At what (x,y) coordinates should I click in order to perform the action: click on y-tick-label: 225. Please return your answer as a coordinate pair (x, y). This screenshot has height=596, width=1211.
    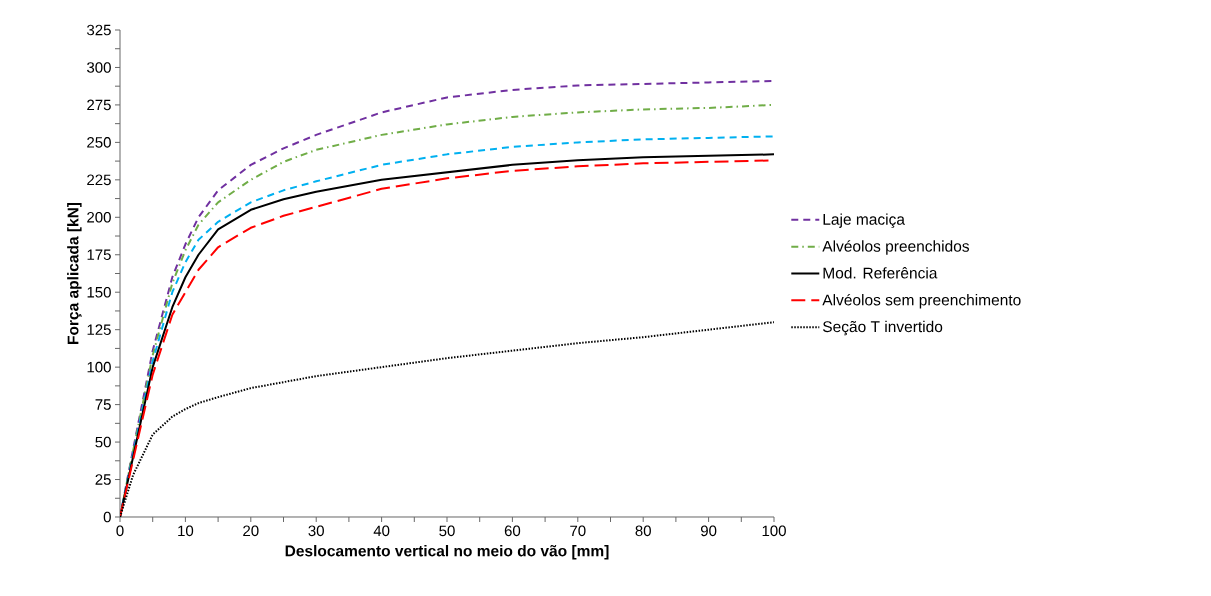
    Looking at the image, I should click on (99, 180).